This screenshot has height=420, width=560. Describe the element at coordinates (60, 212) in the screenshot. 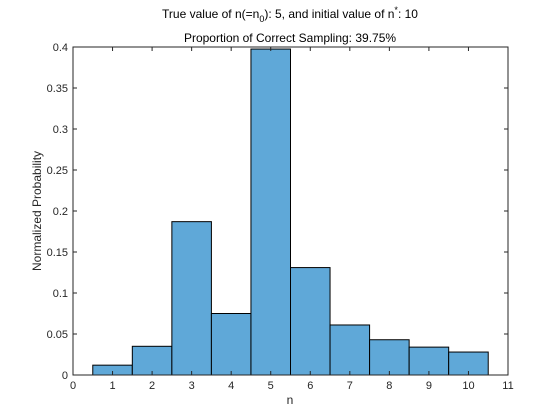

I see `y-tick-label: 0.2` at that location.